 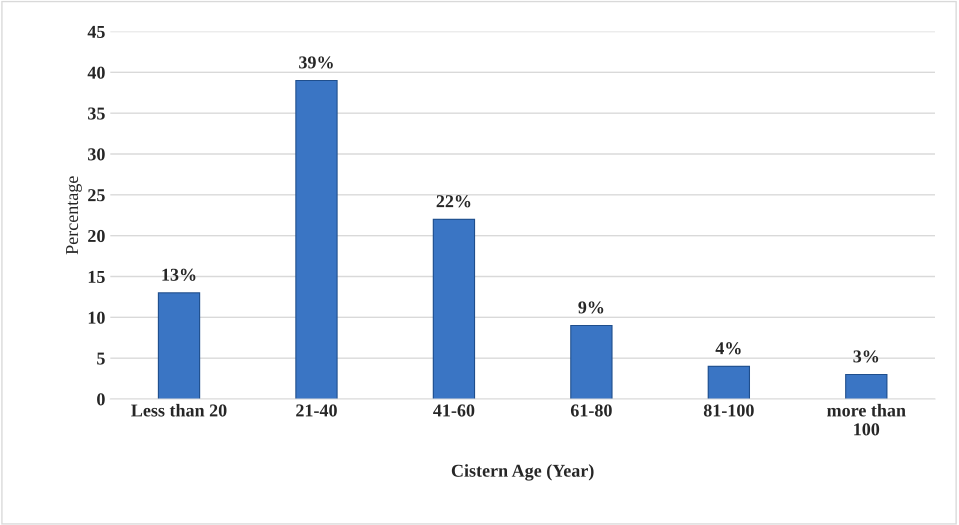 What do you see at coordinates (316, 62) in the screenshot?
I see `data-label: 39%` at bounding box center [316, 62].